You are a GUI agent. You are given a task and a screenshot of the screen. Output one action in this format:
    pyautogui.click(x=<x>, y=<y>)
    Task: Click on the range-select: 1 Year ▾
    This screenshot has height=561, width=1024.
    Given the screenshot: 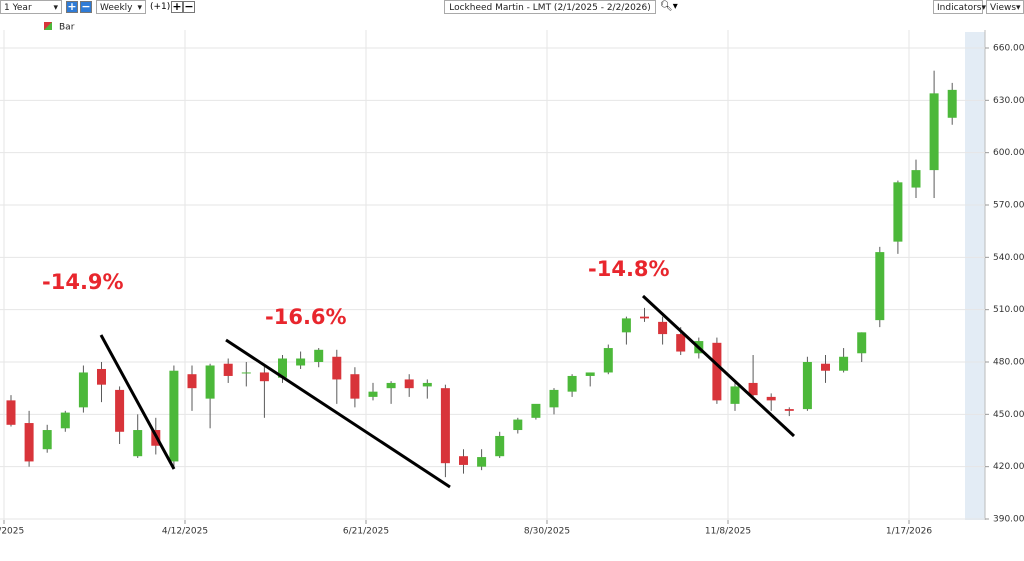 What is the action you would take?
    pyautogui.click(x=31, y=7)
    